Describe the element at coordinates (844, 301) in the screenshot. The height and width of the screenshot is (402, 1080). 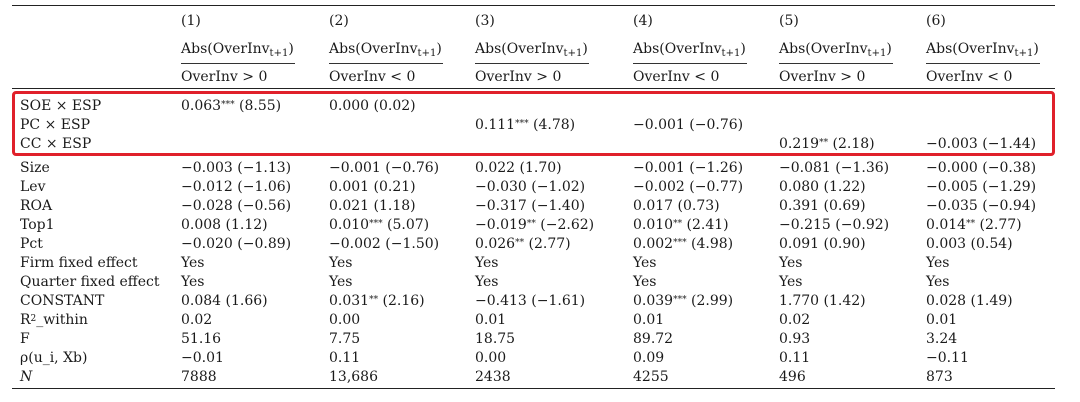
I see `t-statistic: (1.42)` at that location.